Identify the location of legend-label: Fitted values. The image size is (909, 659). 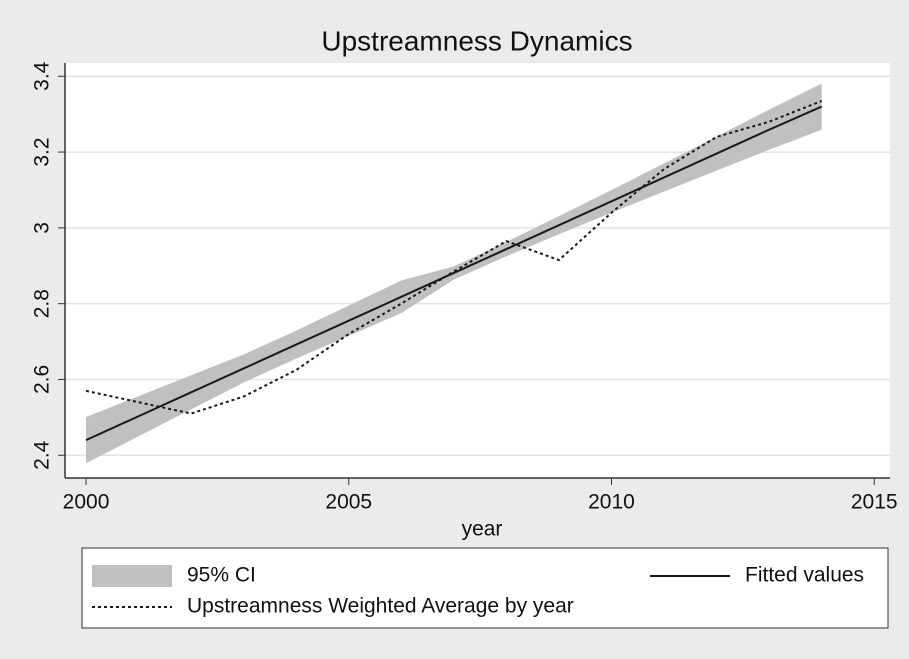
(804, 575).